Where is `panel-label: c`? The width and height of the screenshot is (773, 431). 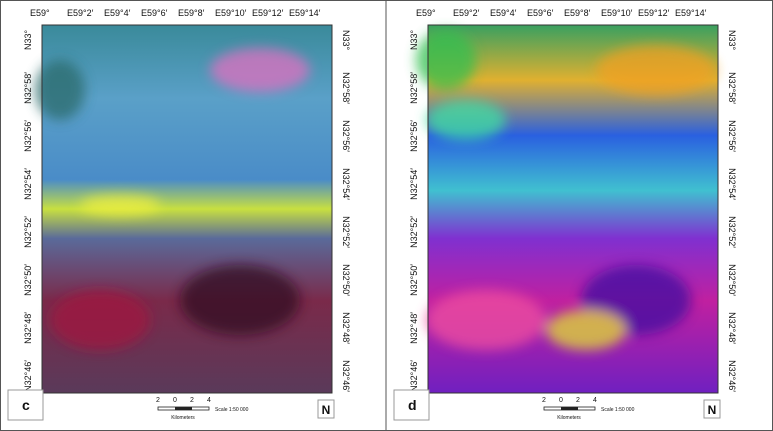
panel-label: c is located at coordinates (26, 405).